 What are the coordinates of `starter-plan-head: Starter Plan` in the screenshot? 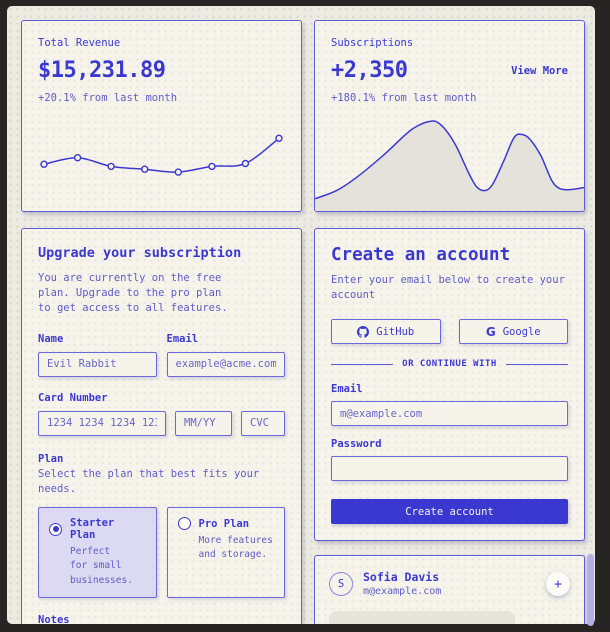 It's located at (97, 529).